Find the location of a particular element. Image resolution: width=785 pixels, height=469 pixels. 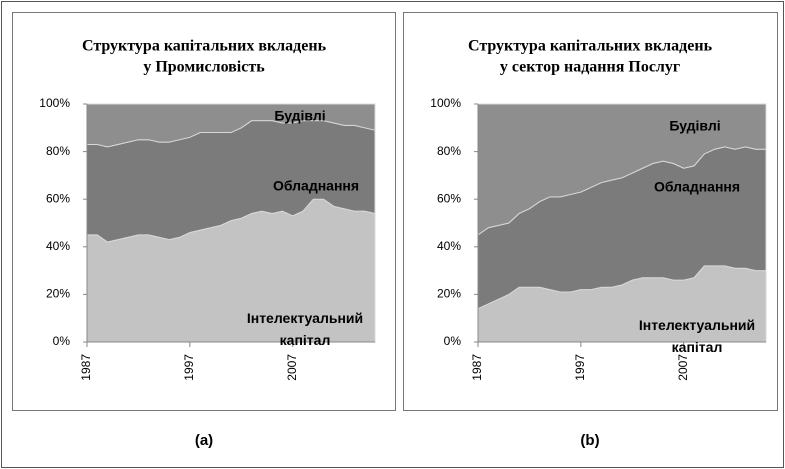

chart-title: у сектор надання Послуг is located at coordinates (590, 67).